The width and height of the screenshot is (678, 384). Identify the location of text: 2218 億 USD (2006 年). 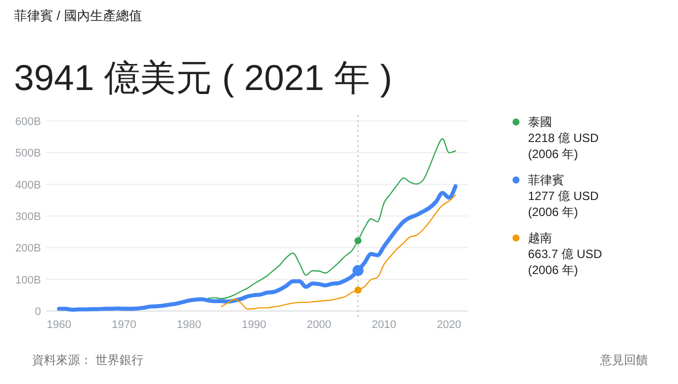
(564, 146).